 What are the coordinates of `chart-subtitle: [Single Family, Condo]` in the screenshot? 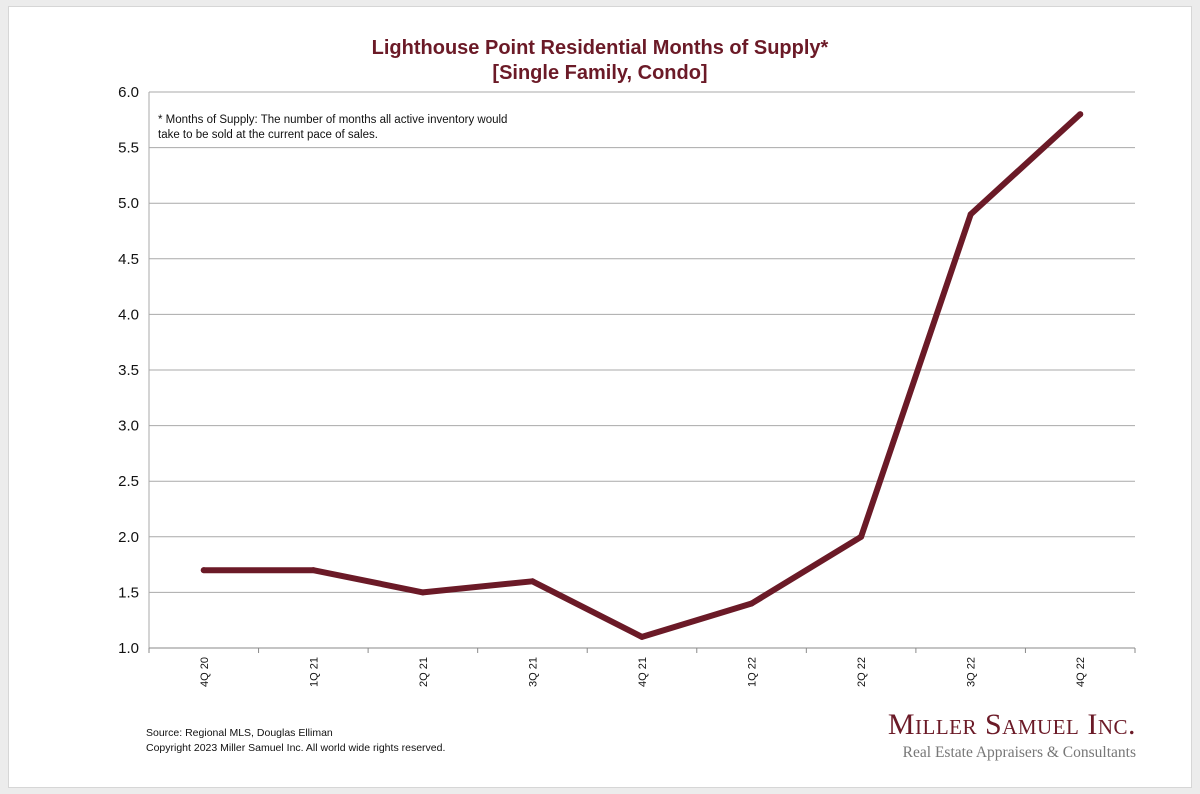 It's located at (600, 73).